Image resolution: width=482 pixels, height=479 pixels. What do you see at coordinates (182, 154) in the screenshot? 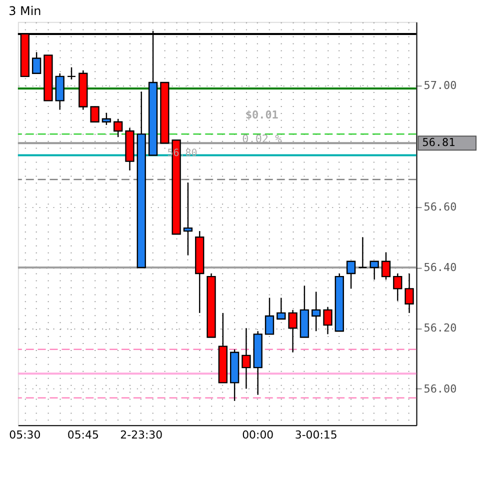
I see `annotation: 56.80` at bounding box center [182, 154].